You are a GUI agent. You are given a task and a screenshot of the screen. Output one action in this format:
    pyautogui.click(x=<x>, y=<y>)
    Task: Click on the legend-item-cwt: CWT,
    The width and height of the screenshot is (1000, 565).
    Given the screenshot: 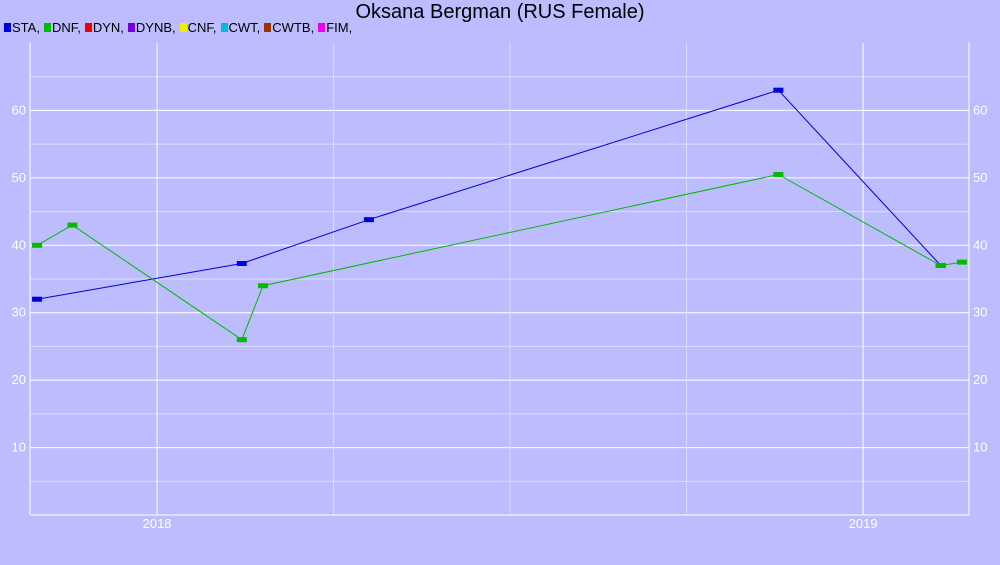 What is the action you would take?
    pyautogui.click(x=240, y=27)
    